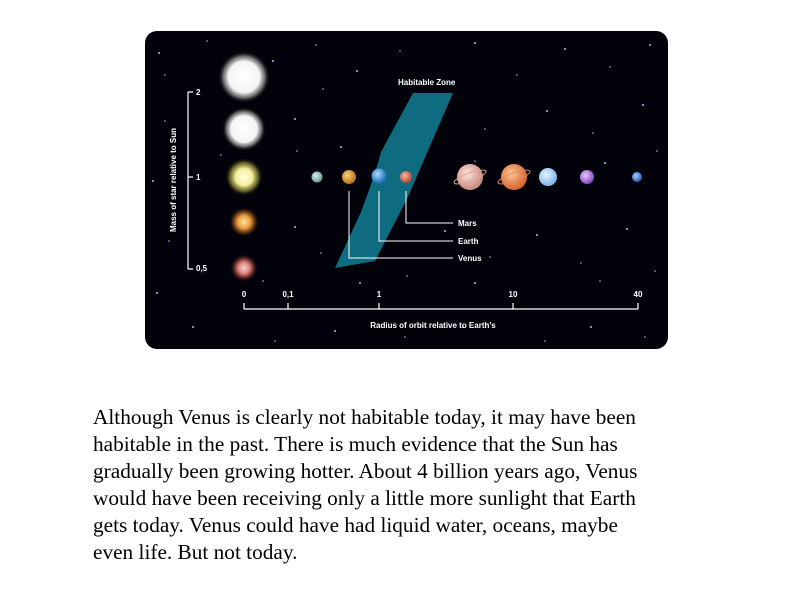 This screenshot has height=600, width=800. Describe the element at coordinates (379, 176) in the screenshot. I see `planet-earth` at that location.